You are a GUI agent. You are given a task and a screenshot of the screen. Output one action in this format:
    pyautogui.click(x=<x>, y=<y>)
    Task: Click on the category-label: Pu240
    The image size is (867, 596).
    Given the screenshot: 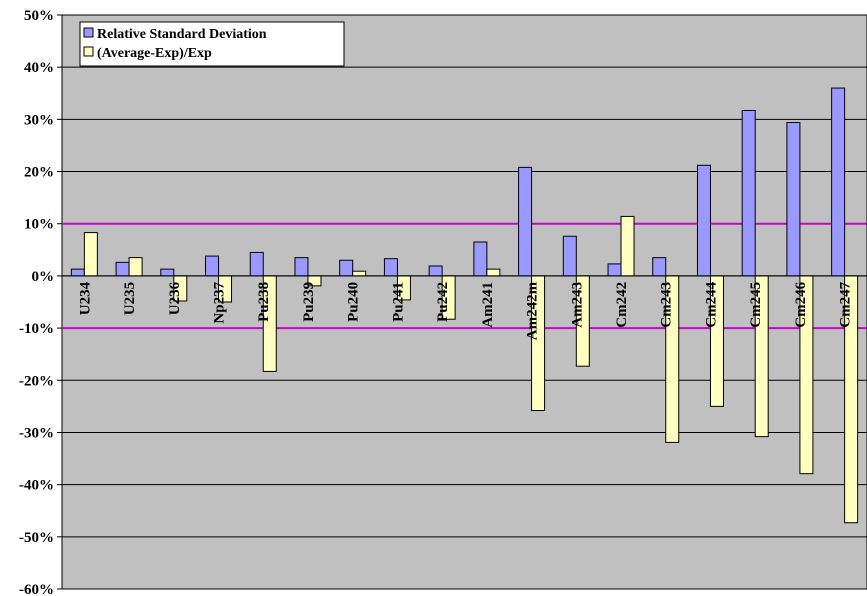 What is the action you would take?
    pyautogui.click(x=354, y=302)
    